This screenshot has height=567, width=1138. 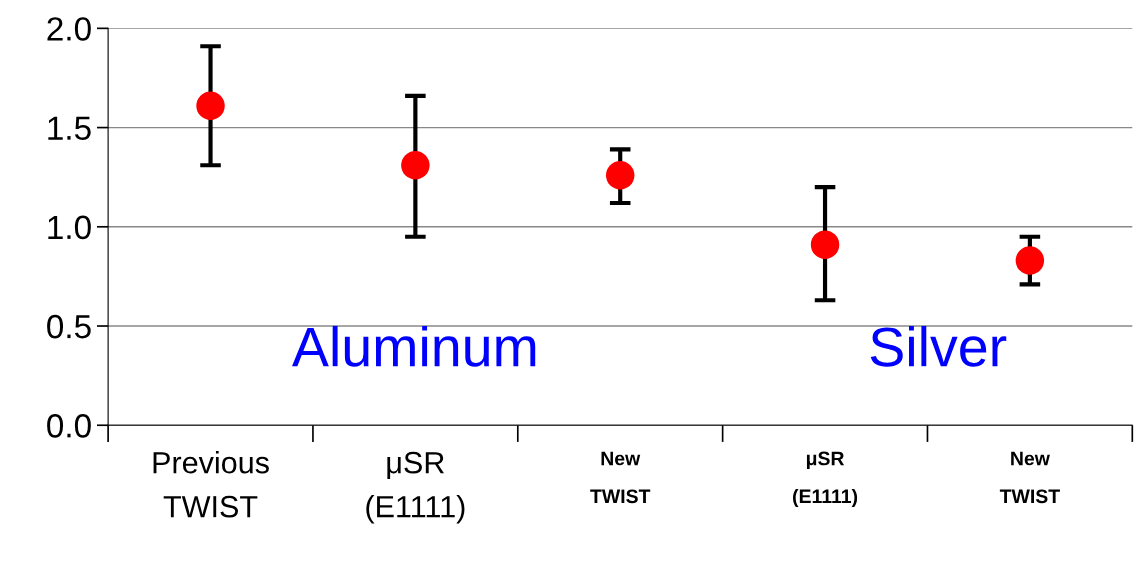 What do you see at coordinates (69, 326) in the screenshot?
I see `y-tick-label: 0.5` at bounding box center [69, 326].